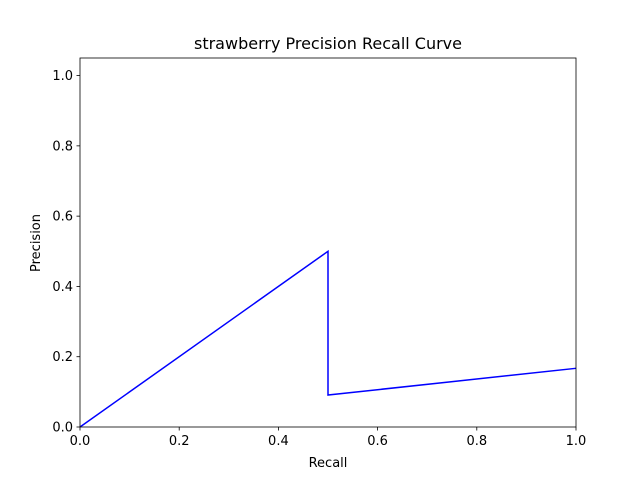 Image resolution: width=640 pixels, height=480 pixels. Describe the element at coordinates (62, 428) in the screenshot. I see `y-tick-label: 0.0` at that location.